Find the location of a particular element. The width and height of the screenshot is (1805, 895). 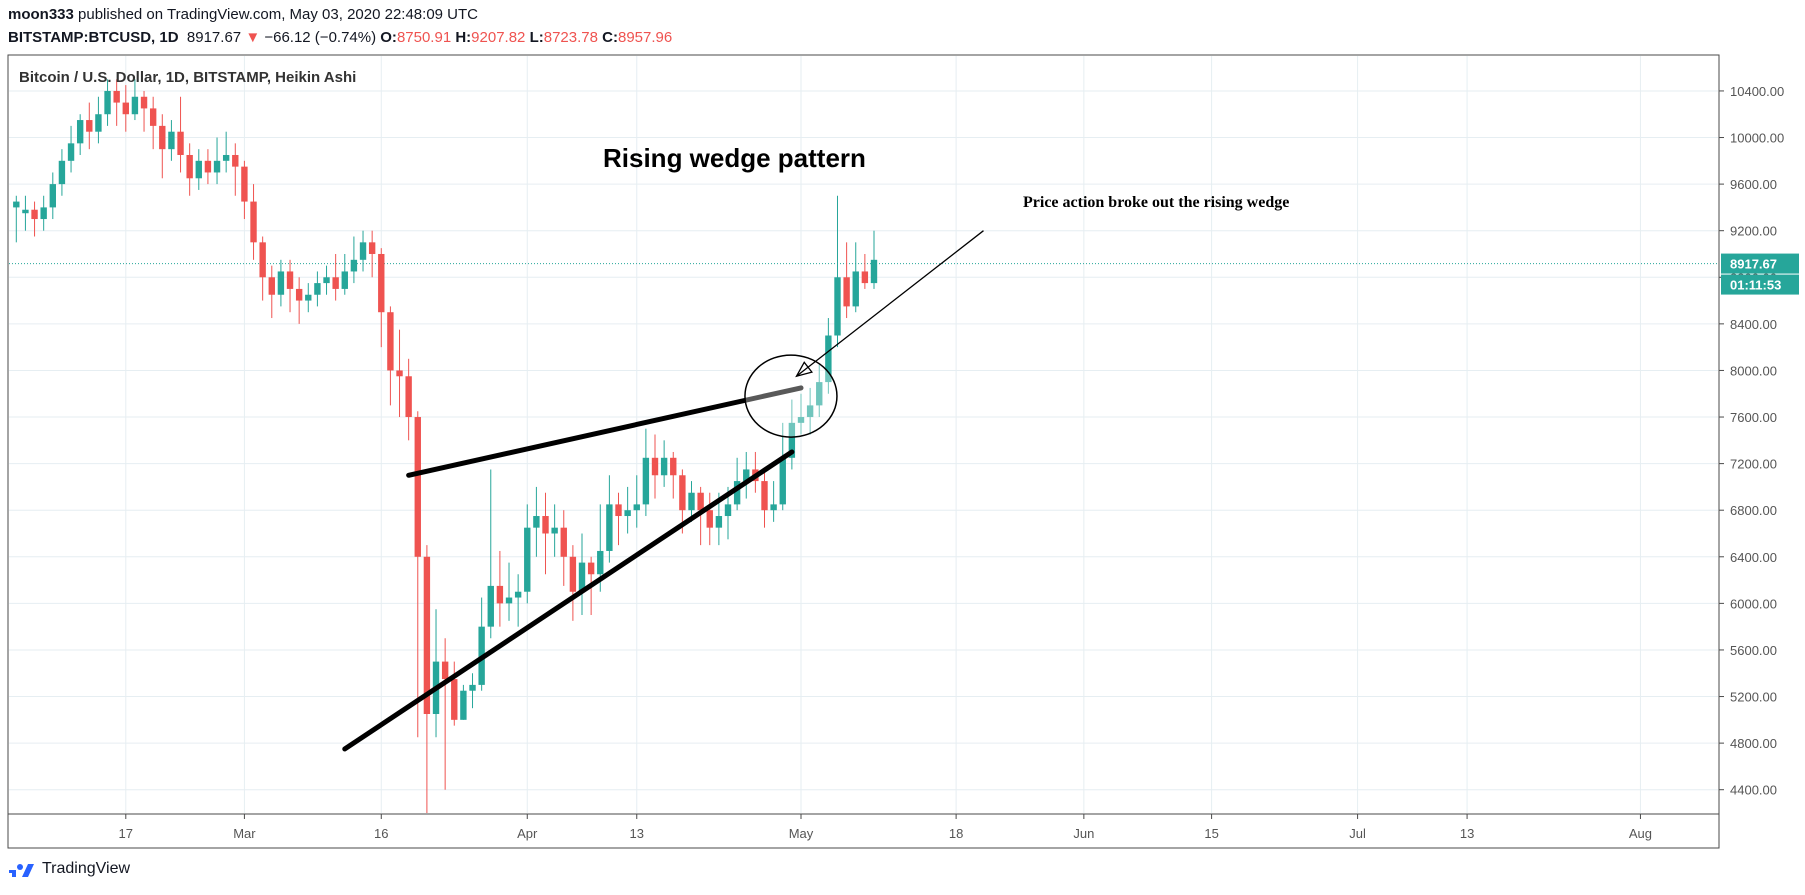

x-tick-label: 16 is located at coordinates (381, 833).